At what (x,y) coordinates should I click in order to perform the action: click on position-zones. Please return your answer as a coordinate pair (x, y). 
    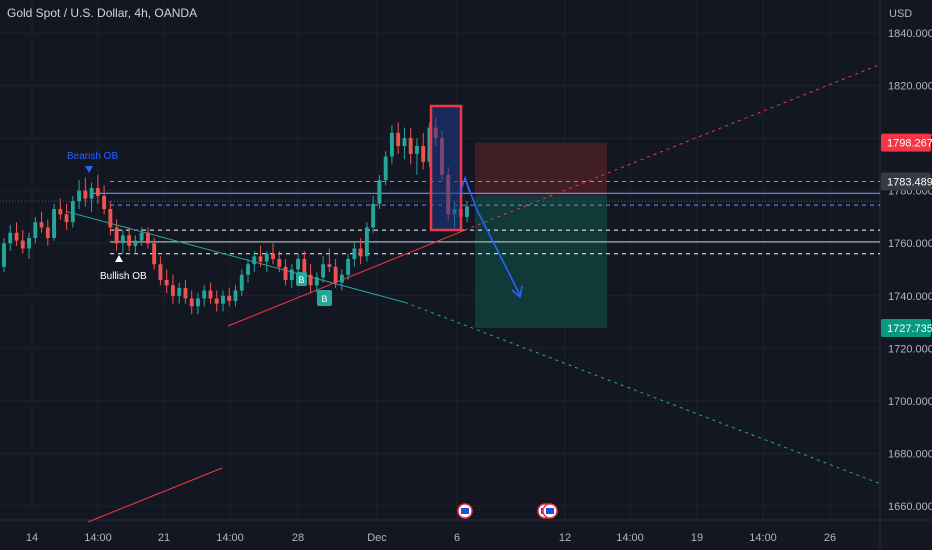
    Looking at the image, I should click on (541, 235).